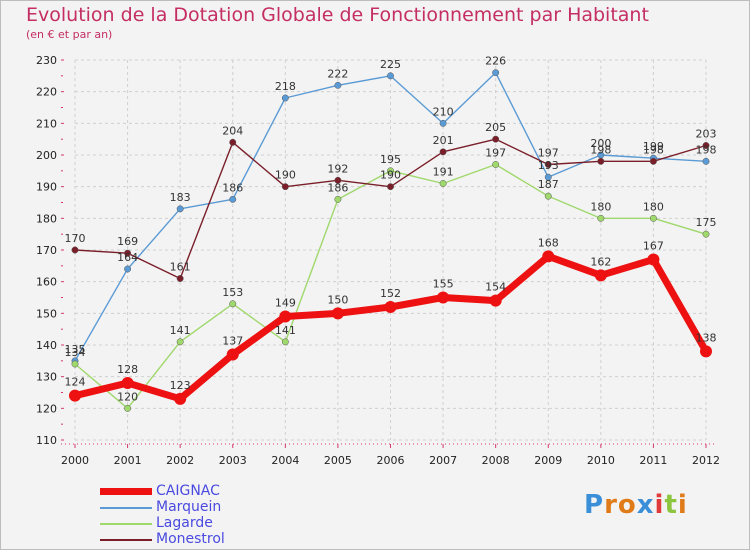 The width and height of the screenshot is (750, 550). Describe the element at coordinates (285, 460) in the screenshot. I see `x-tick-label: 2004` at that location.